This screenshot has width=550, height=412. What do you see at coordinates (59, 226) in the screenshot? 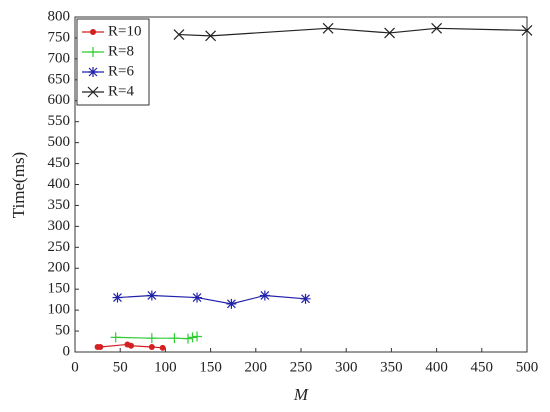
I see `y-tick-label: 300` at bounding box center [59, 226].